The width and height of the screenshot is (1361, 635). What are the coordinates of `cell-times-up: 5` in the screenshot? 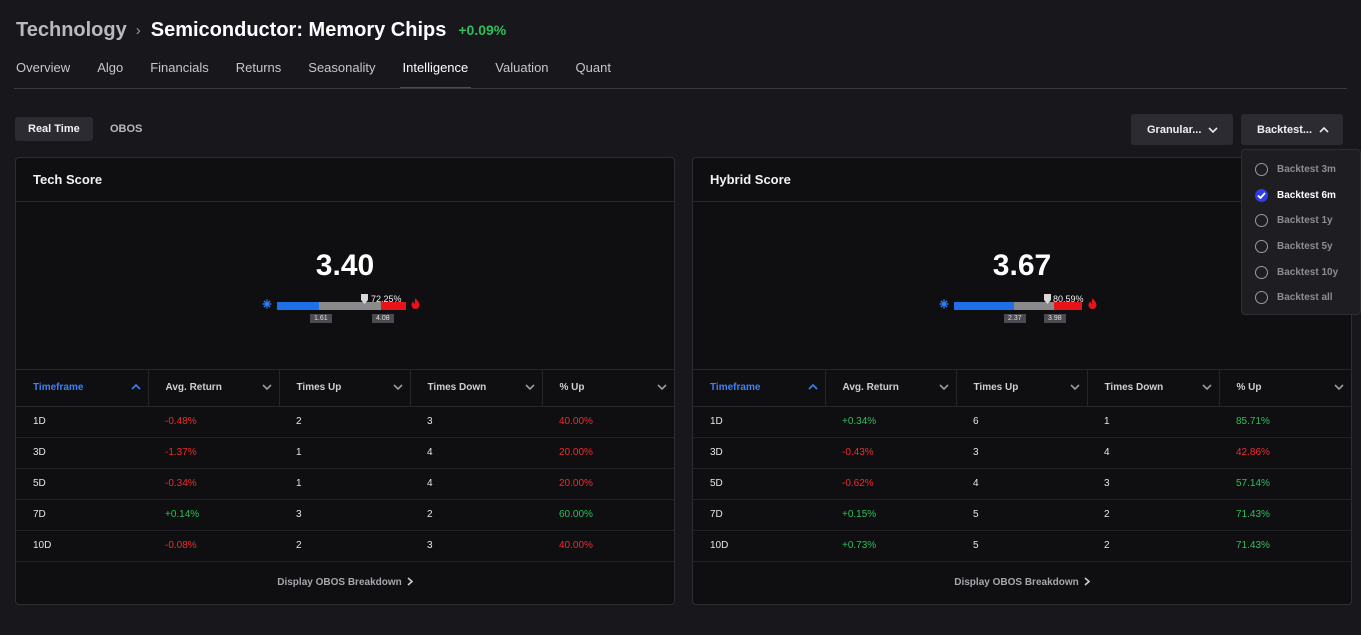 It's located at (1021, 515).